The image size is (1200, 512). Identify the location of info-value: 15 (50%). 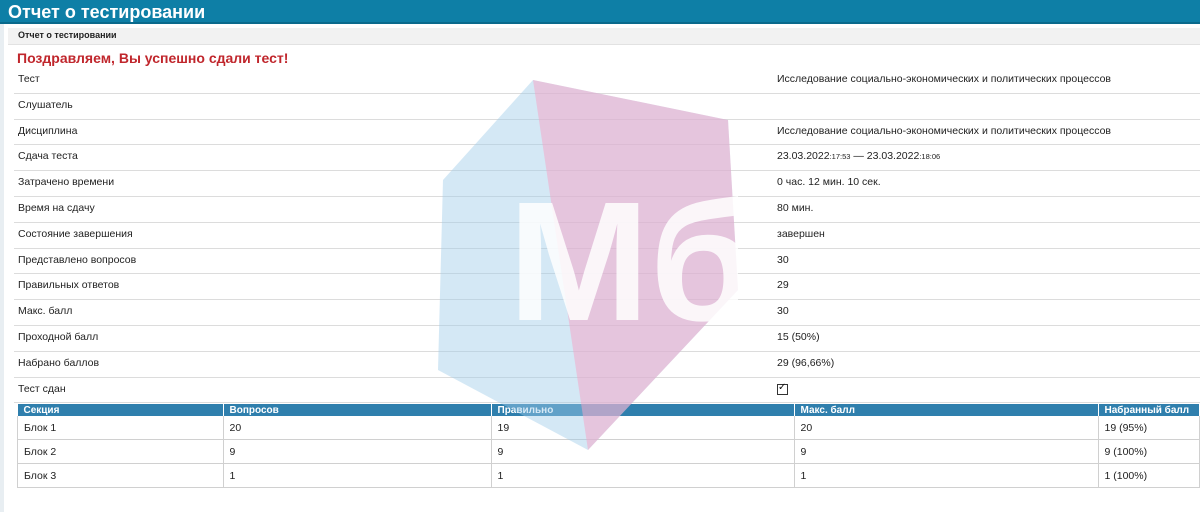
(798, 336).